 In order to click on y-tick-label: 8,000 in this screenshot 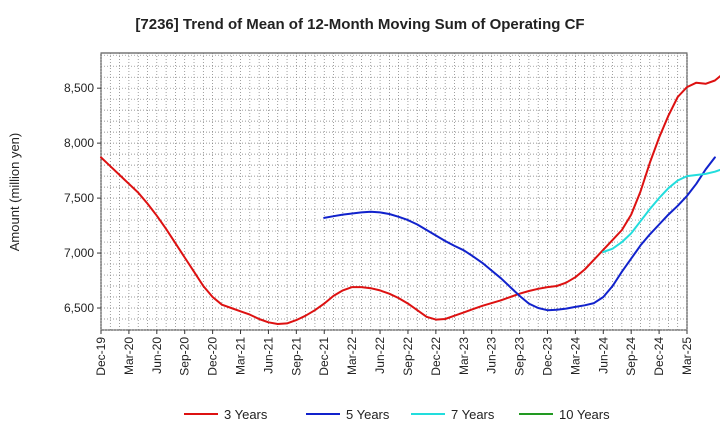, I will do `click(79, 143)`.